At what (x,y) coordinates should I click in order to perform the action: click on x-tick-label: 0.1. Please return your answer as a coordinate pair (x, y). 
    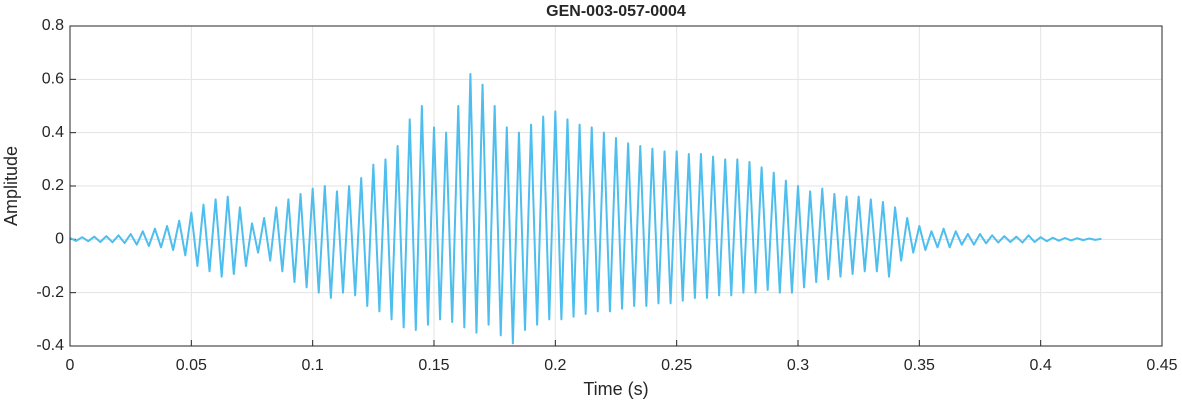
    Looking at the image, I should click on (313, 365).